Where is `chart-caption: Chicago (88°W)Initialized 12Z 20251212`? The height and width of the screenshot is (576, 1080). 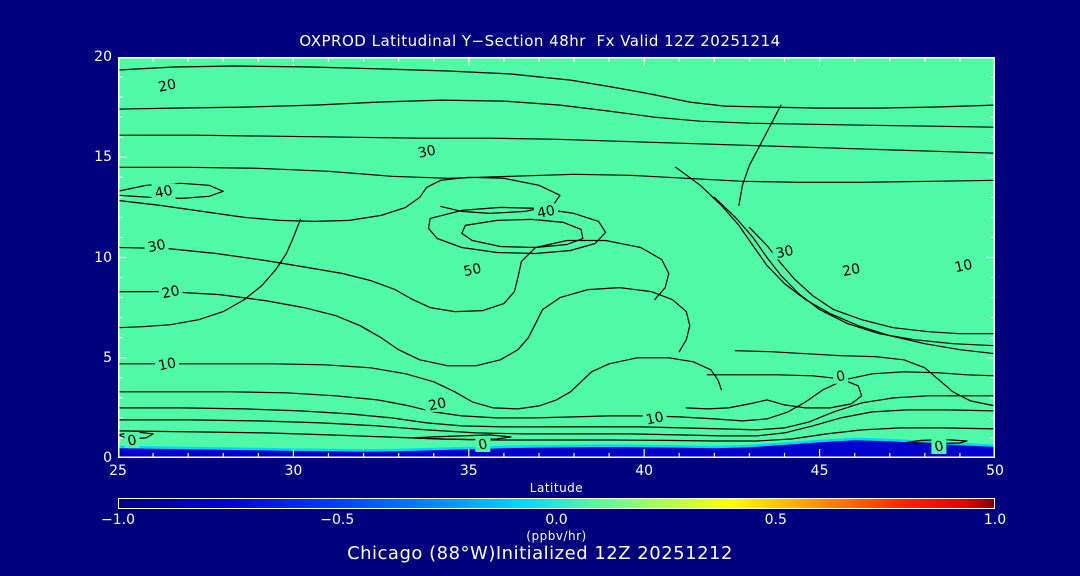
chart-caption: Chicago (88°W)Initialized 12Z 20251212 is located at coordinates (540, 553).